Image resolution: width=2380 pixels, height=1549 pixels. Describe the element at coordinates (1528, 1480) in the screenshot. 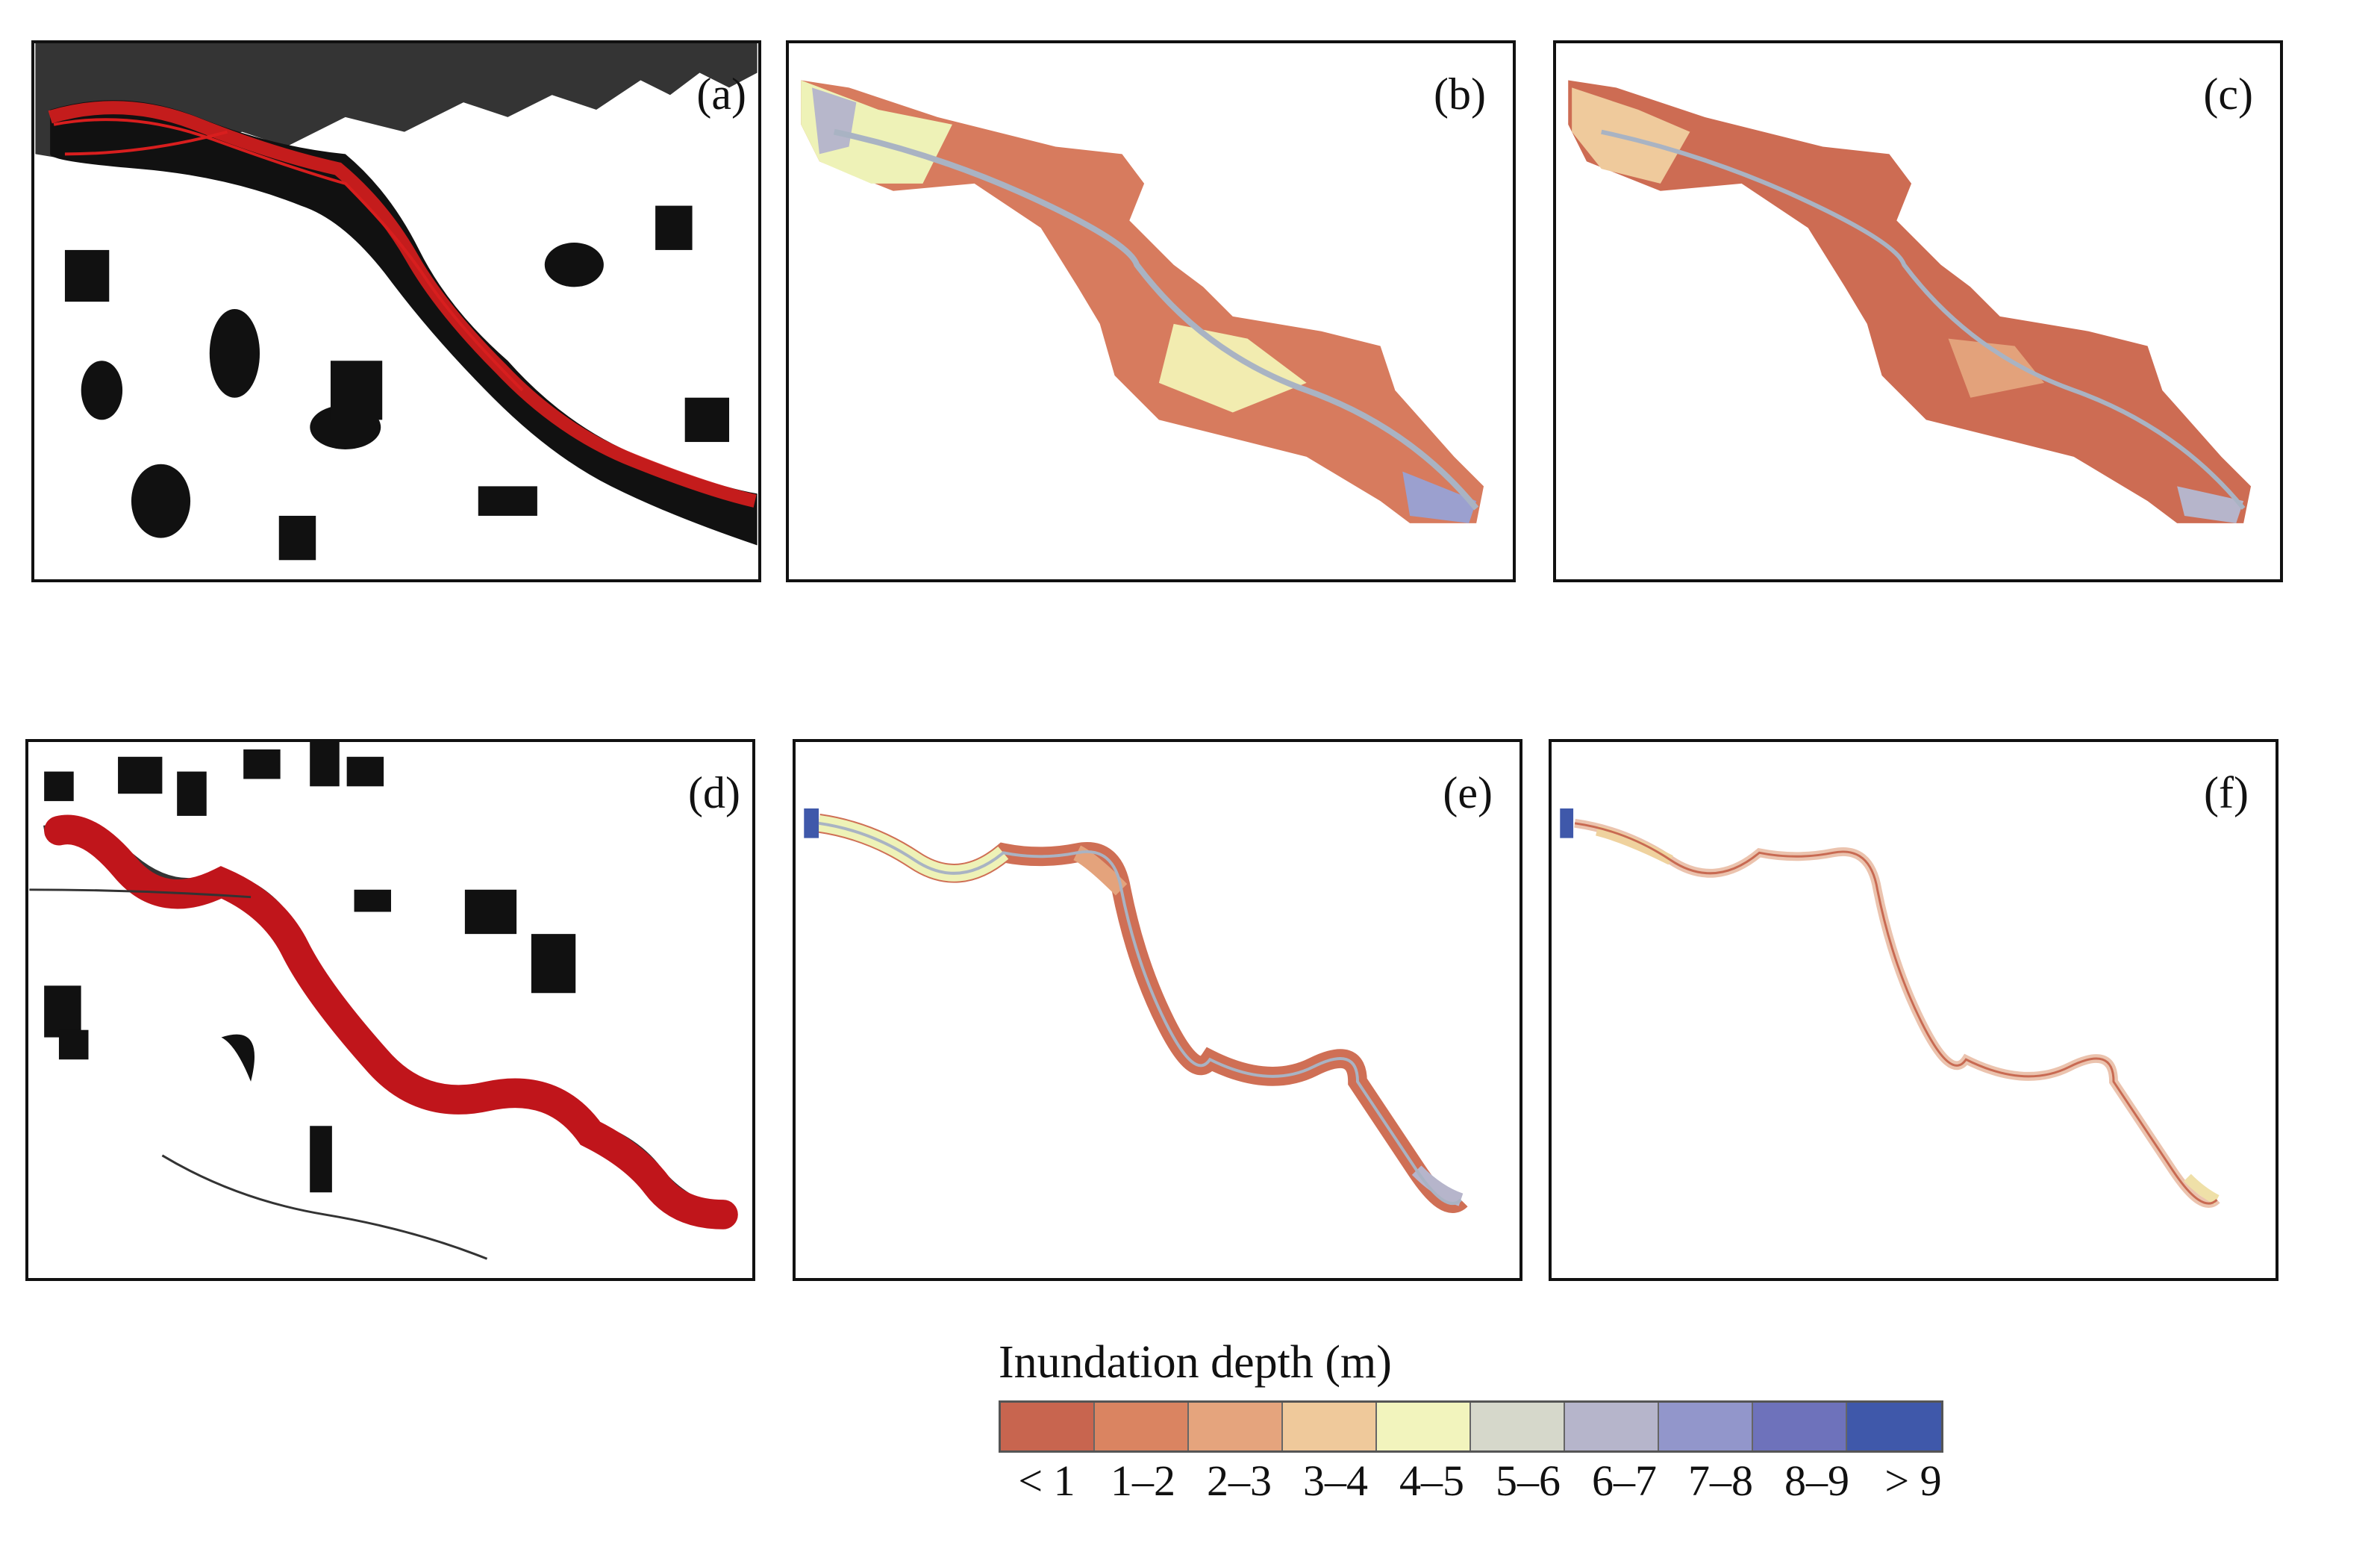

I see `legend-class-label: 5–6` at that location.